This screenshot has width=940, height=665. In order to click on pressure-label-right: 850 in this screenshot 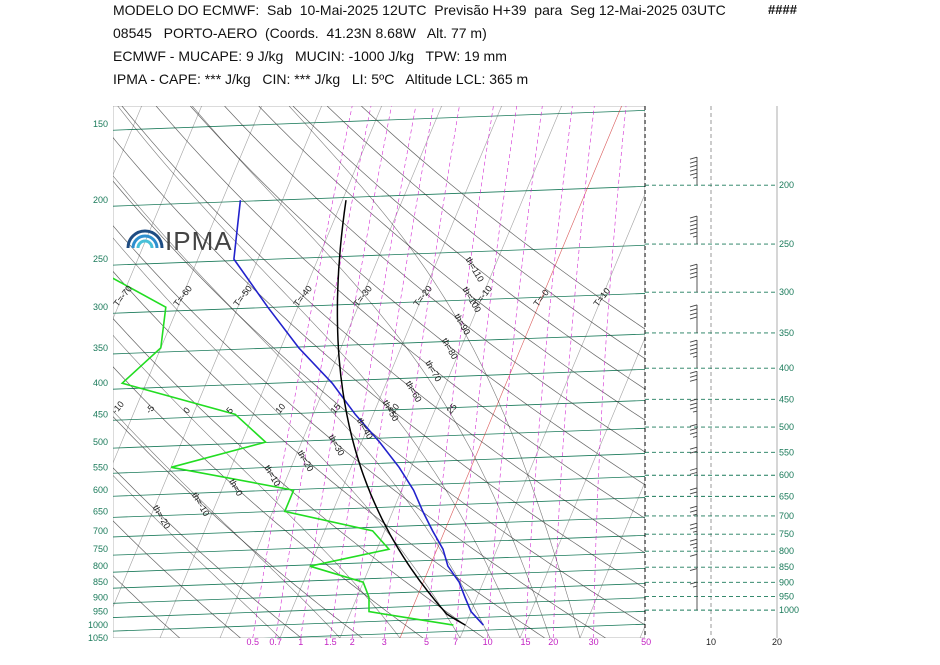, I will do `click(786, 567)`.